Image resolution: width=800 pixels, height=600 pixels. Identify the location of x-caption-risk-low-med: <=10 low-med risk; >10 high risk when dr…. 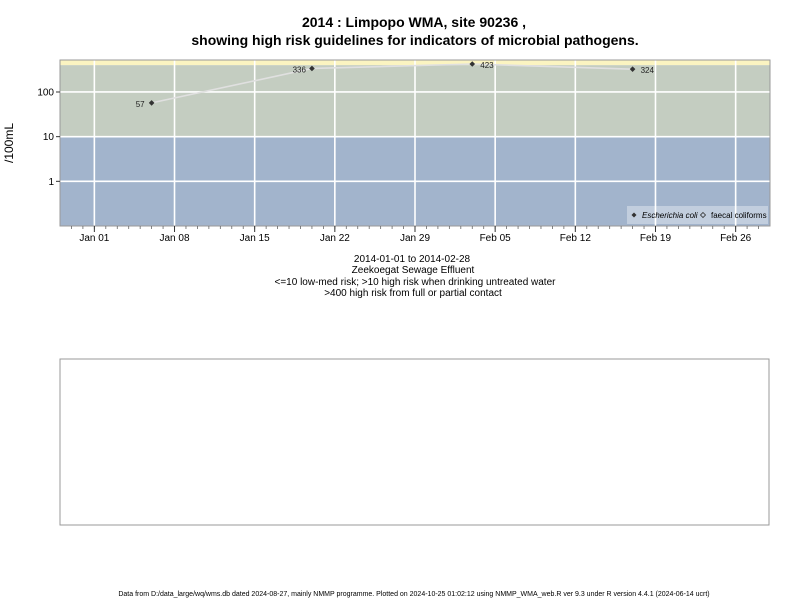
(416, 282).